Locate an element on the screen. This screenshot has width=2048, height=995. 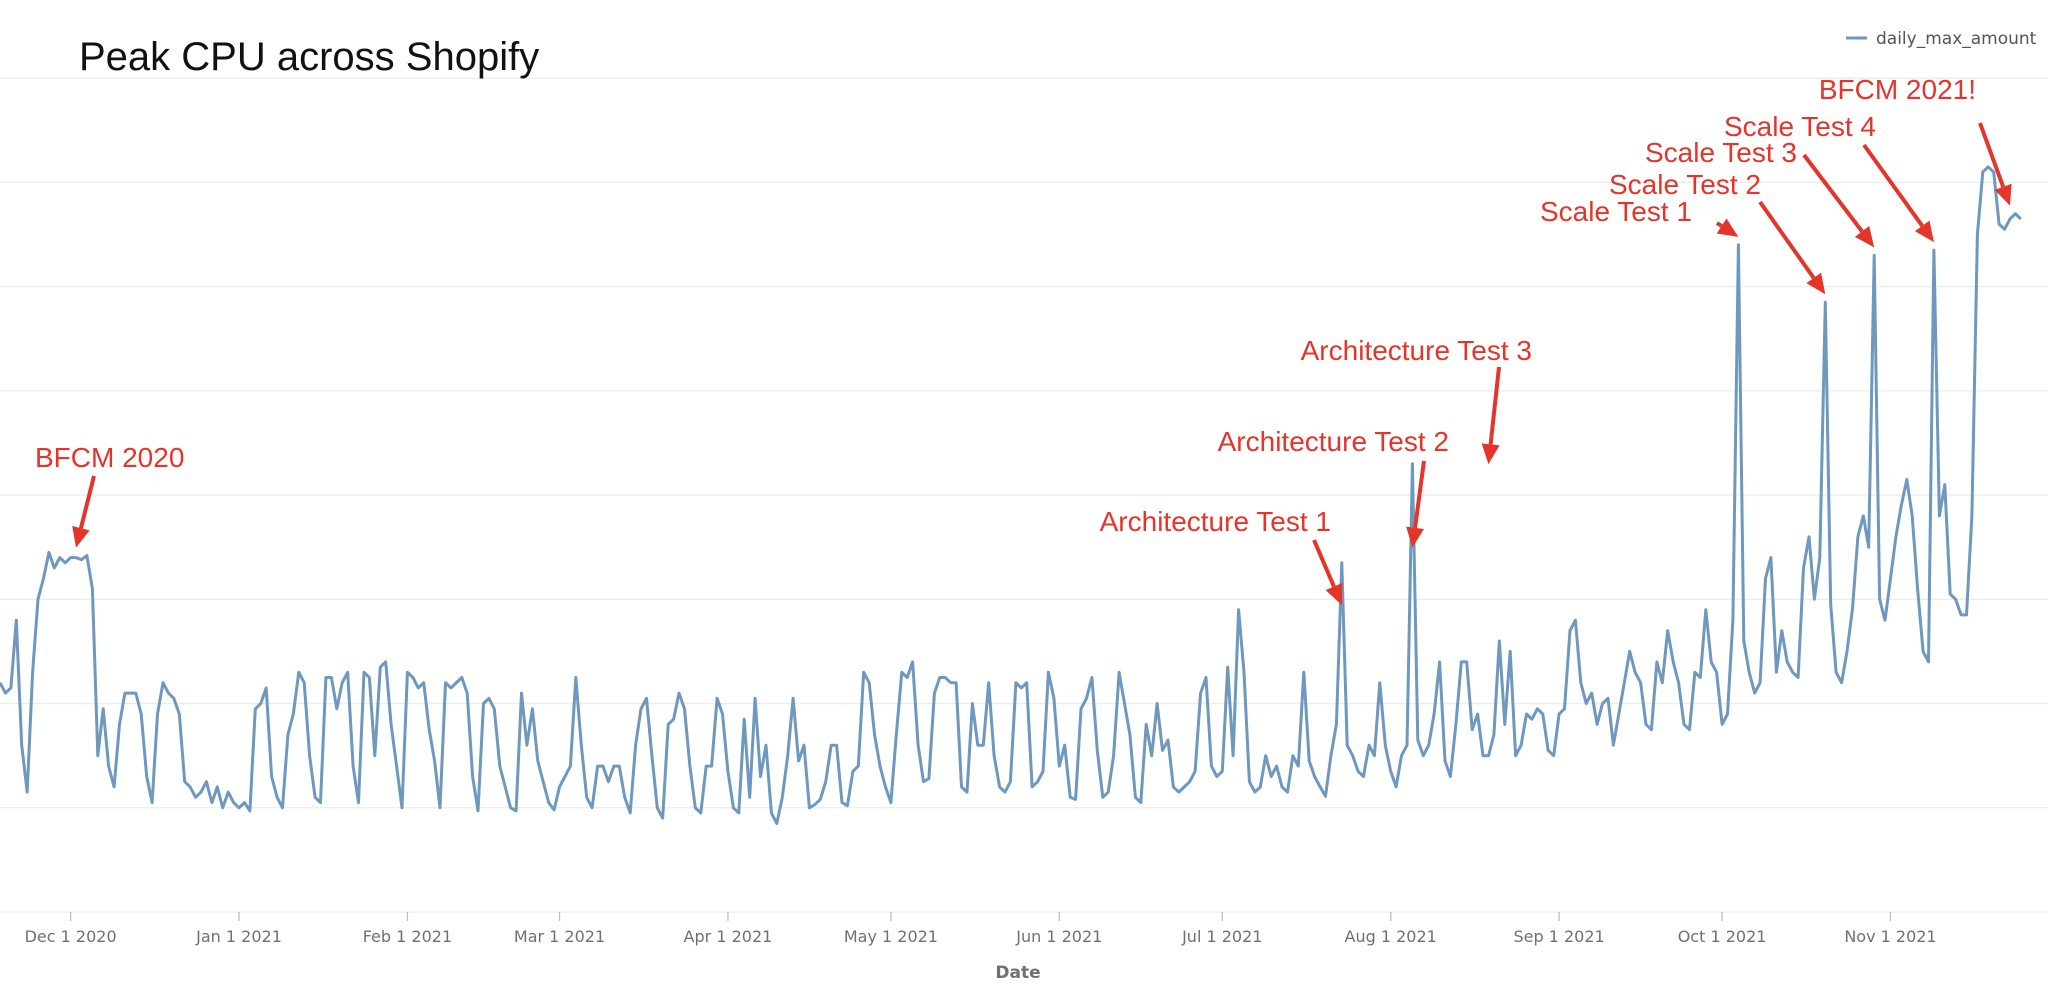
x-tick-label: Jun 1 2021 is located at coordinates (1058, 936).